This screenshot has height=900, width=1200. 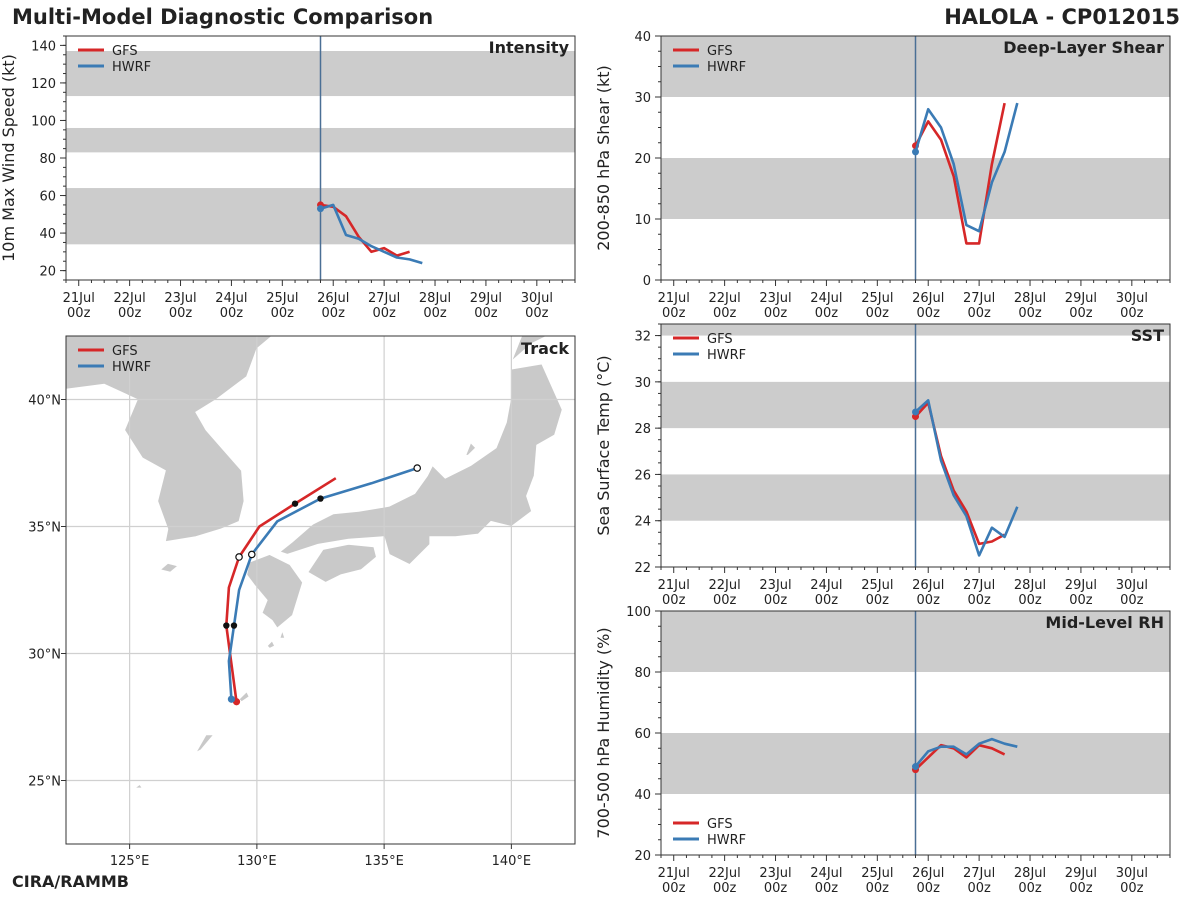 What do you see at coordinates (1083, 47) in the screenshot?
I see `panel-title: Deep-Layer Shear` at bounding box center [1083, 47].